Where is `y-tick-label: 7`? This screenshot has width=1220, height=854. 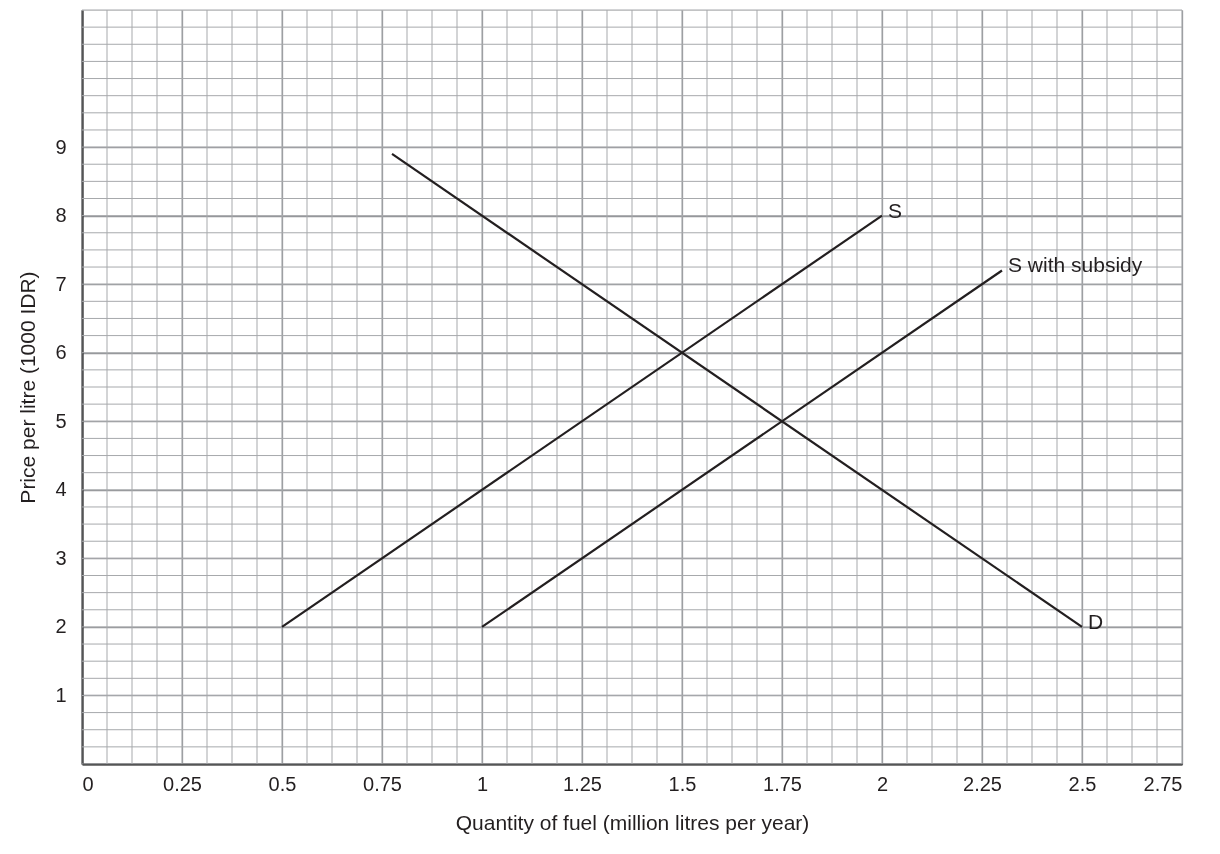
y-tick-label: 7 is located at coordinates (61, 283).